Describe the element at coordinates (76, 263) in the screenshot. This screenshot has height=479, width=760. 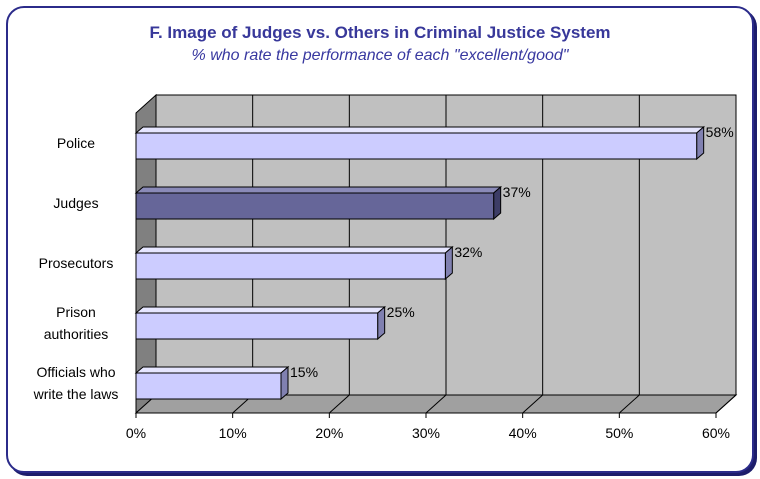
I see `category-label: Prosecutors` at that location.